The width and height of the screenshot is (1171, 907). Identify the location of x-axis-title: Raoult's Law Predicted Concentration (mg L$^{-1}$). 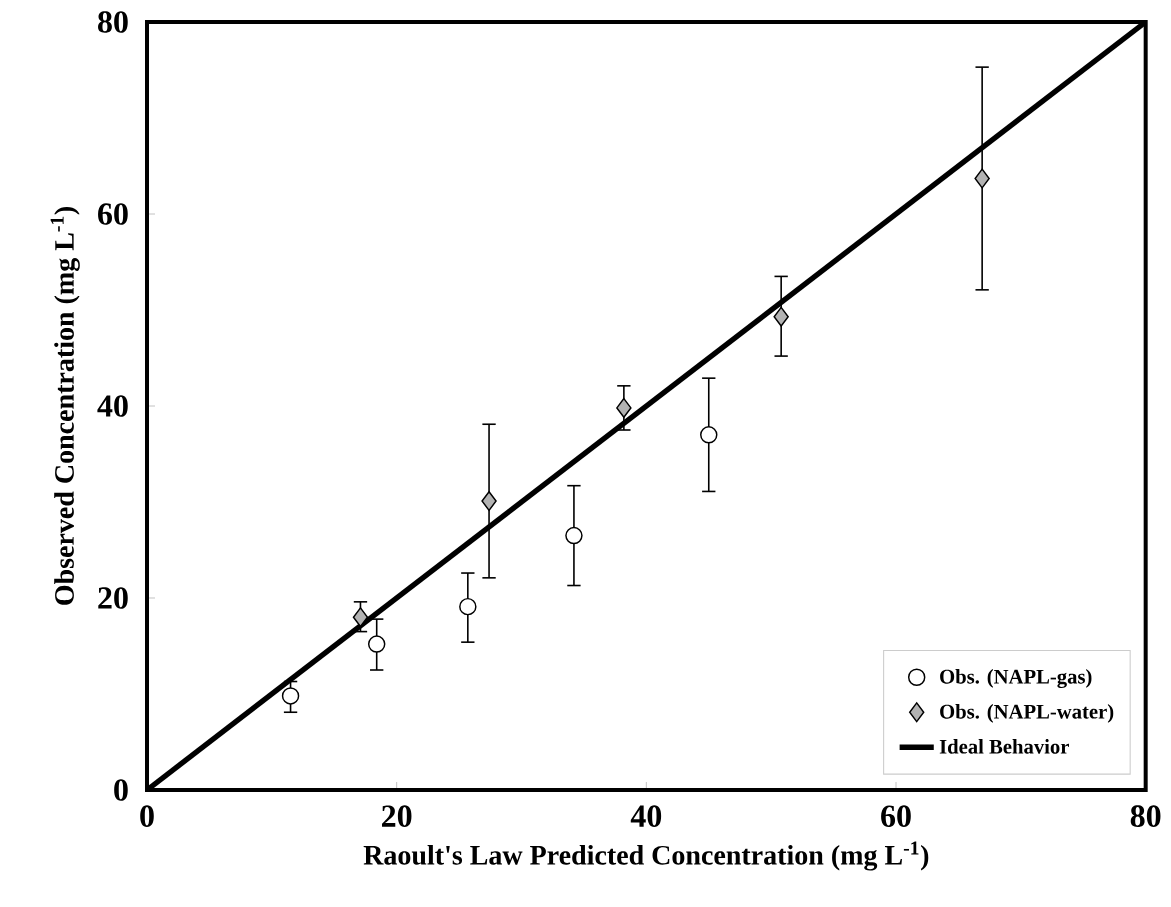
(646, 856).